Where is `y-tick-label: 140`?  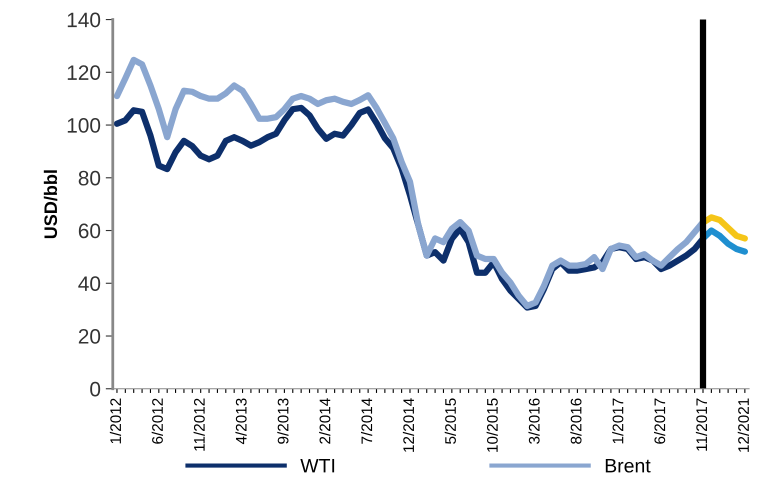 y-tick-label: 140 is located at coordinates (84, 20).